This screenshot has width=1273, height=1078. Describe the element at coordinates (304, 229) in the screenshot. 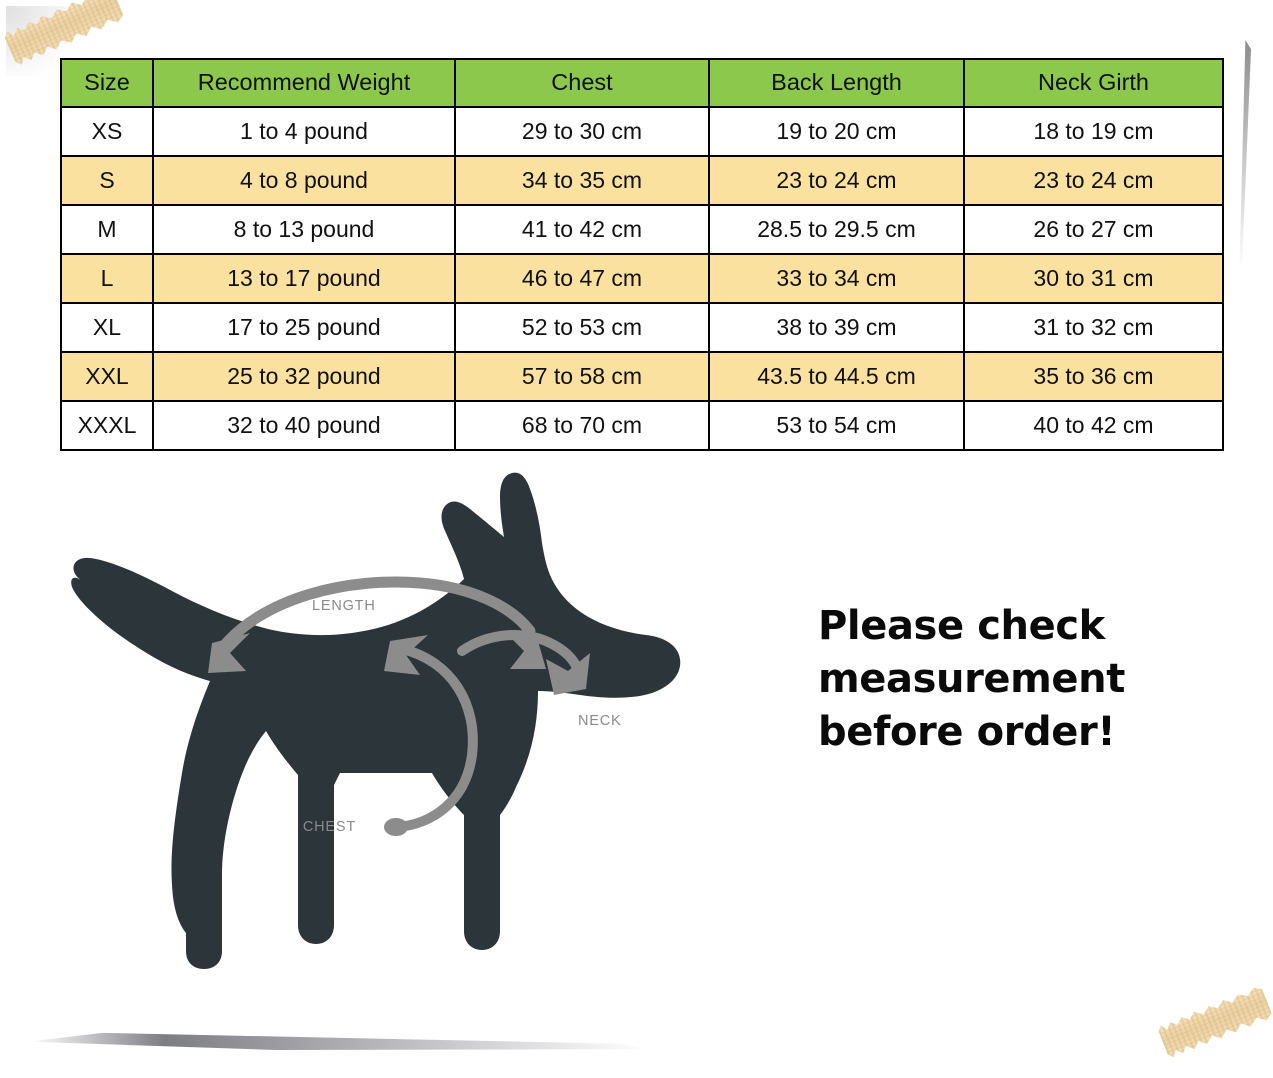

I see `cell-weight: 8 to 13 pound` at that location.